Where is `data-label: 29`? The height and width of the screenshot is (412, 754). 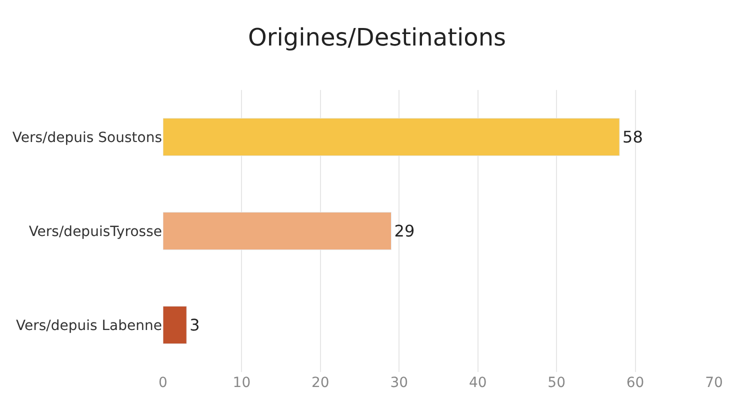 data-label: 29 is located at coordinates (404, 231).